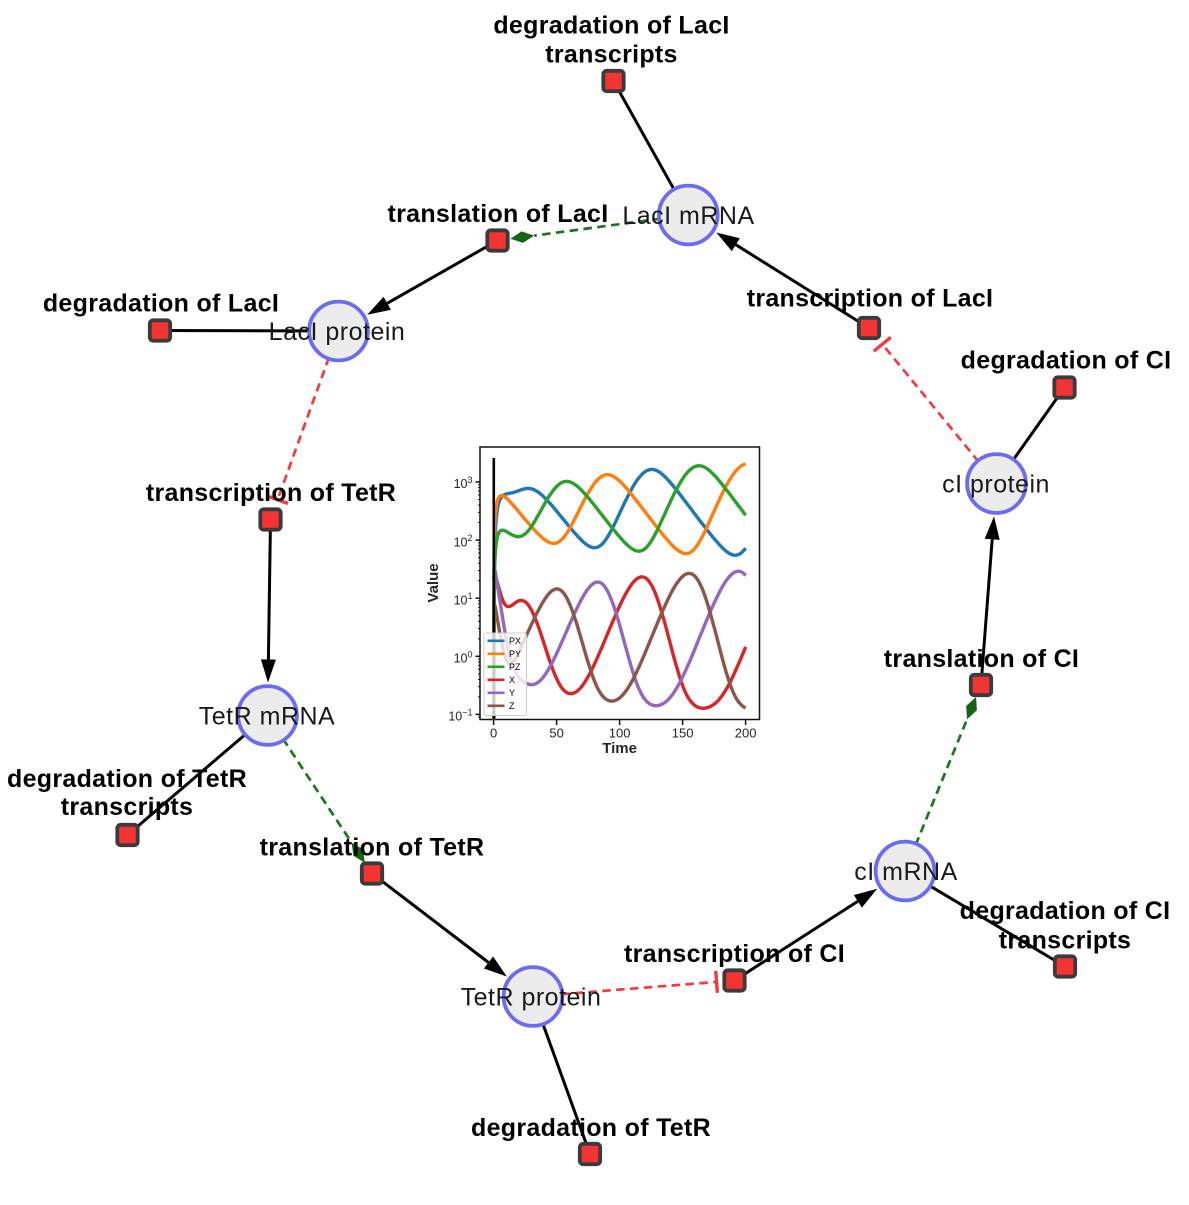 Image resolution: width=1189 pixels, height=1205 pixels. Describe the element at coordinates (512, 680) in the screenshot. I see `svg-text: X` at that location.